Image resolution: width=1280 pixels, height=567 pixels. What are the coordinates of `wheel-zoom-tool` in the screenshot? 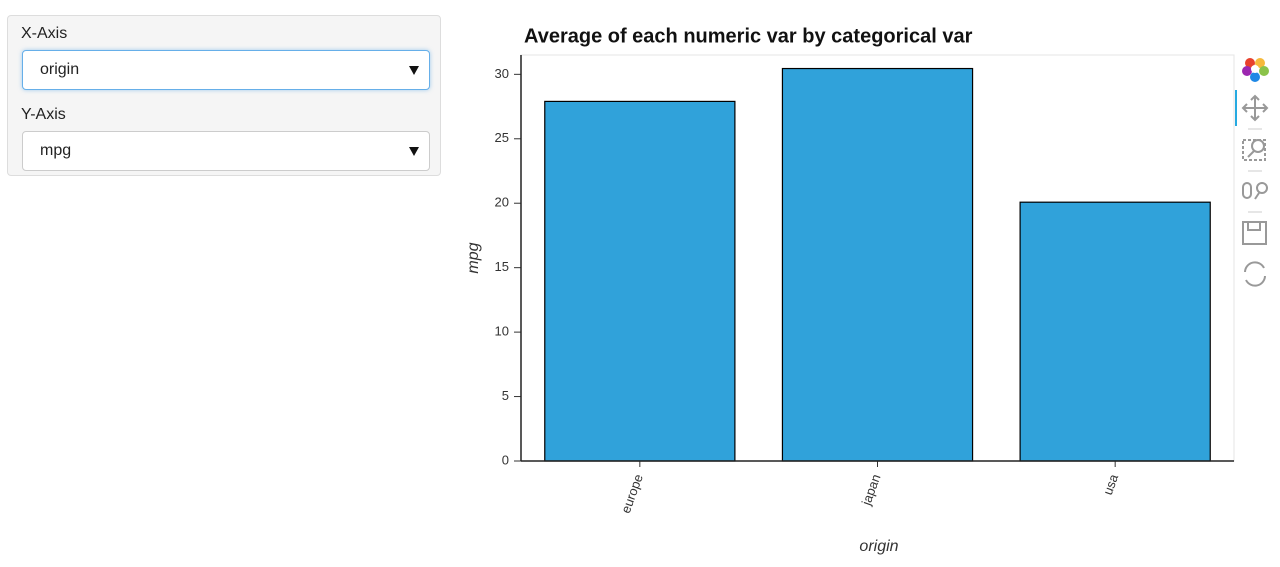 It's located at (1255, 191).